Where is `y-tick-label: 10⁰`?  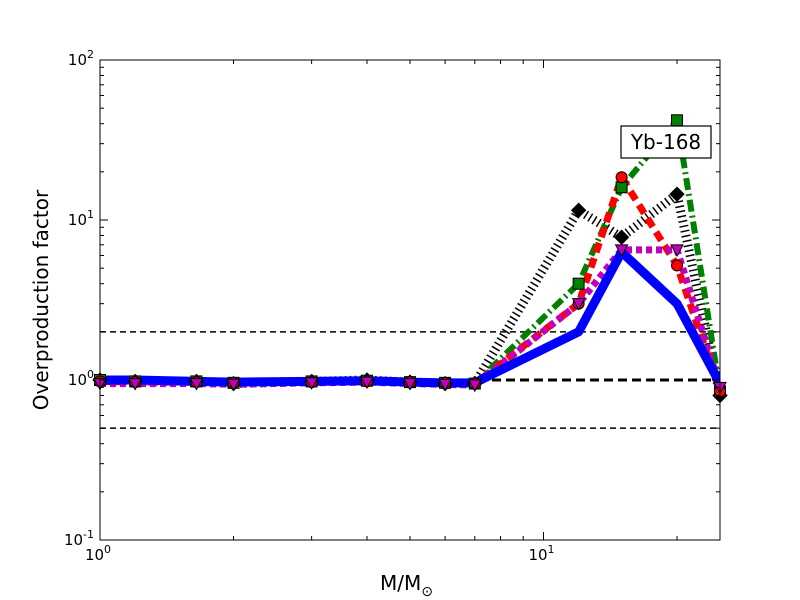 y-tick-label: 10⁰ is located at coordinates (81, 378).